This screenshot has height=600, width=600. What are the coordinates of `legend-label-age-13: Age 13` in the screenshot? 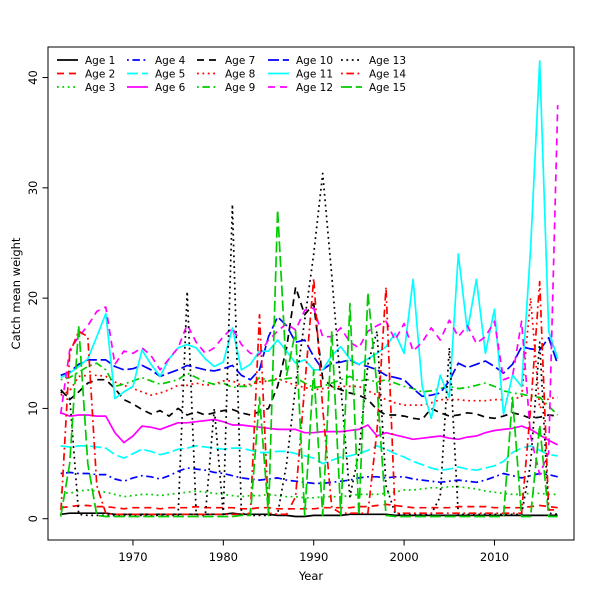 It's located at (387, 61).